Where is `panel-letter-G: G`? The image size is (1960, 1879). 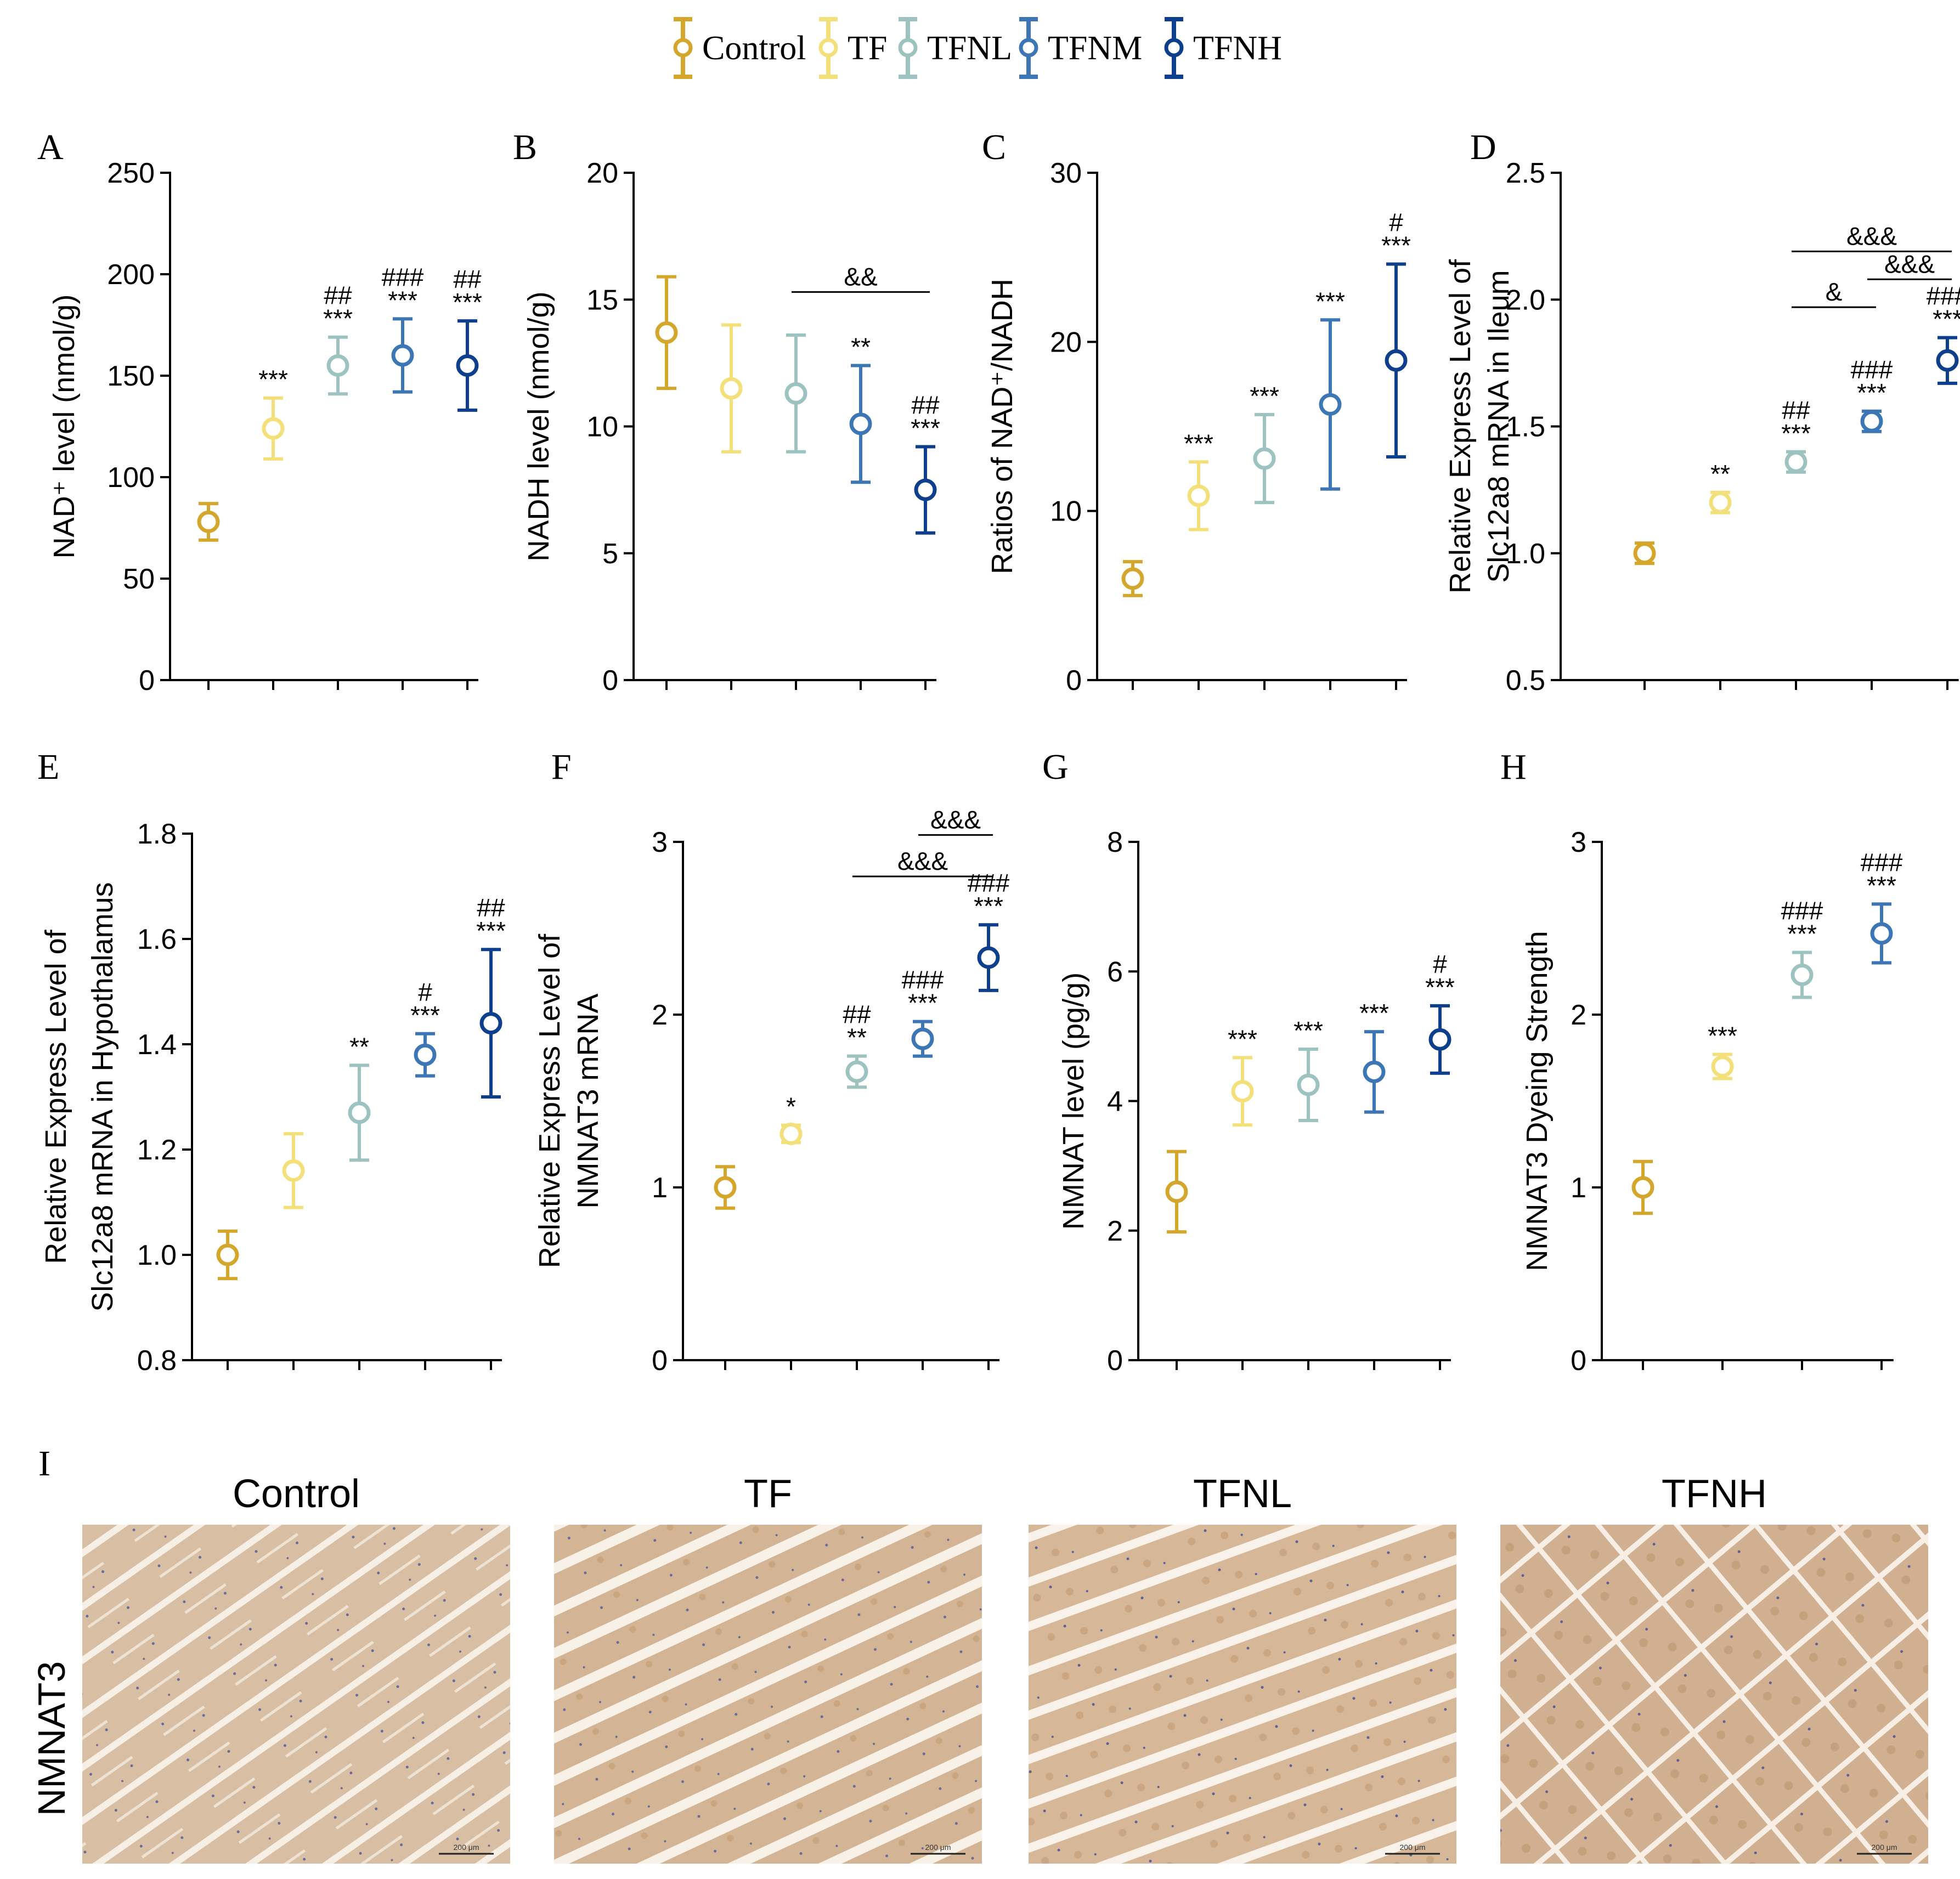
panel-letter-G: G is located at coordinates (1055, 767).